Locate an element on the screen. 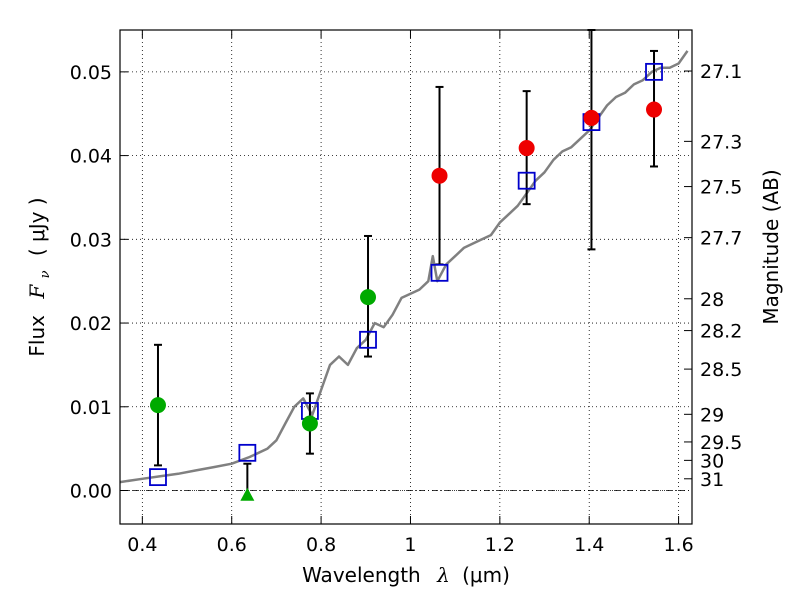  y2-tick-label-4: 28 is located at coordinates (712, 300).